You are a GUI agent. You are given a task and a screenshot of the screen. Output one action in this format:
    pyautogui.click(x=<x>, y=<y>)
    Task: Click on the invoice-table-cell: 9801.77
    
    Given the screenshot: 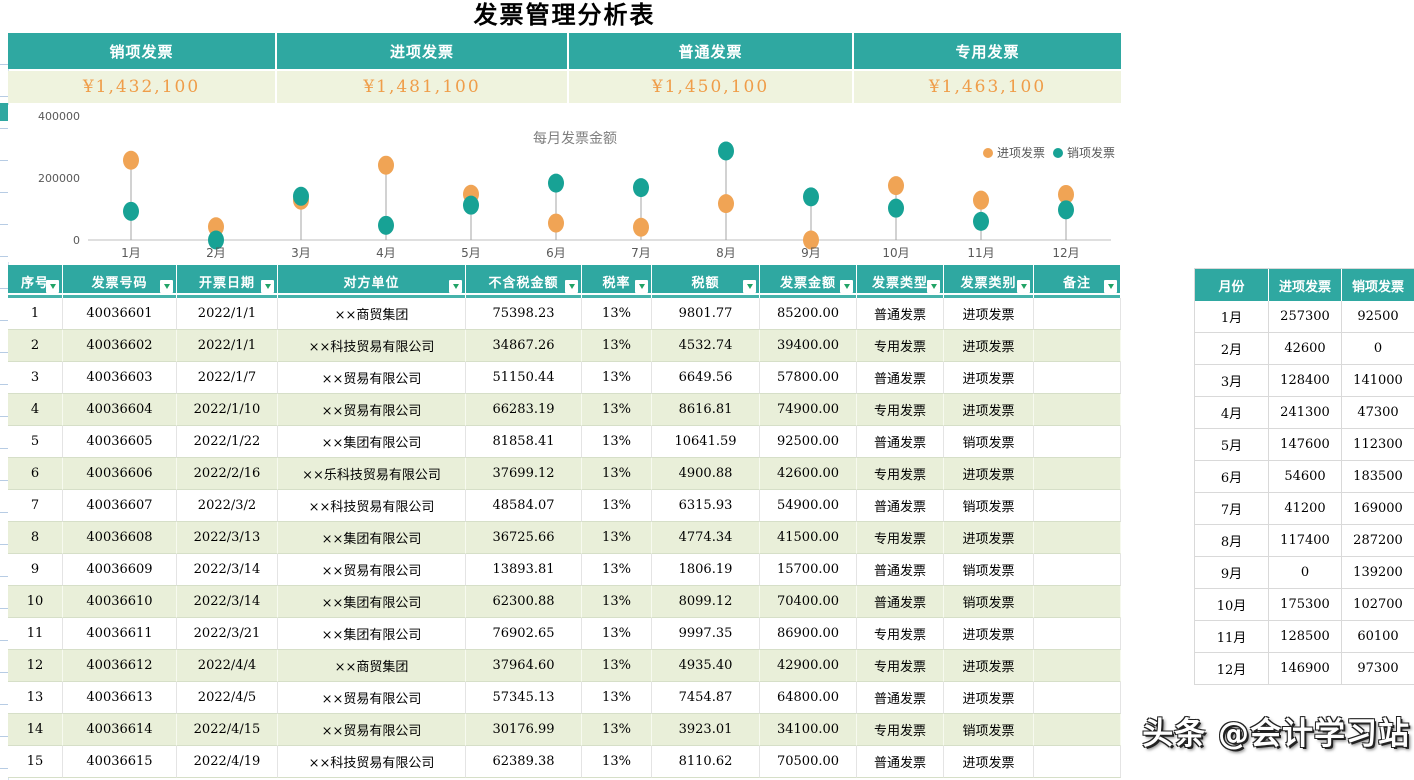 What is the action you would take?
    pyautogui.click(x=706, y=314)
    